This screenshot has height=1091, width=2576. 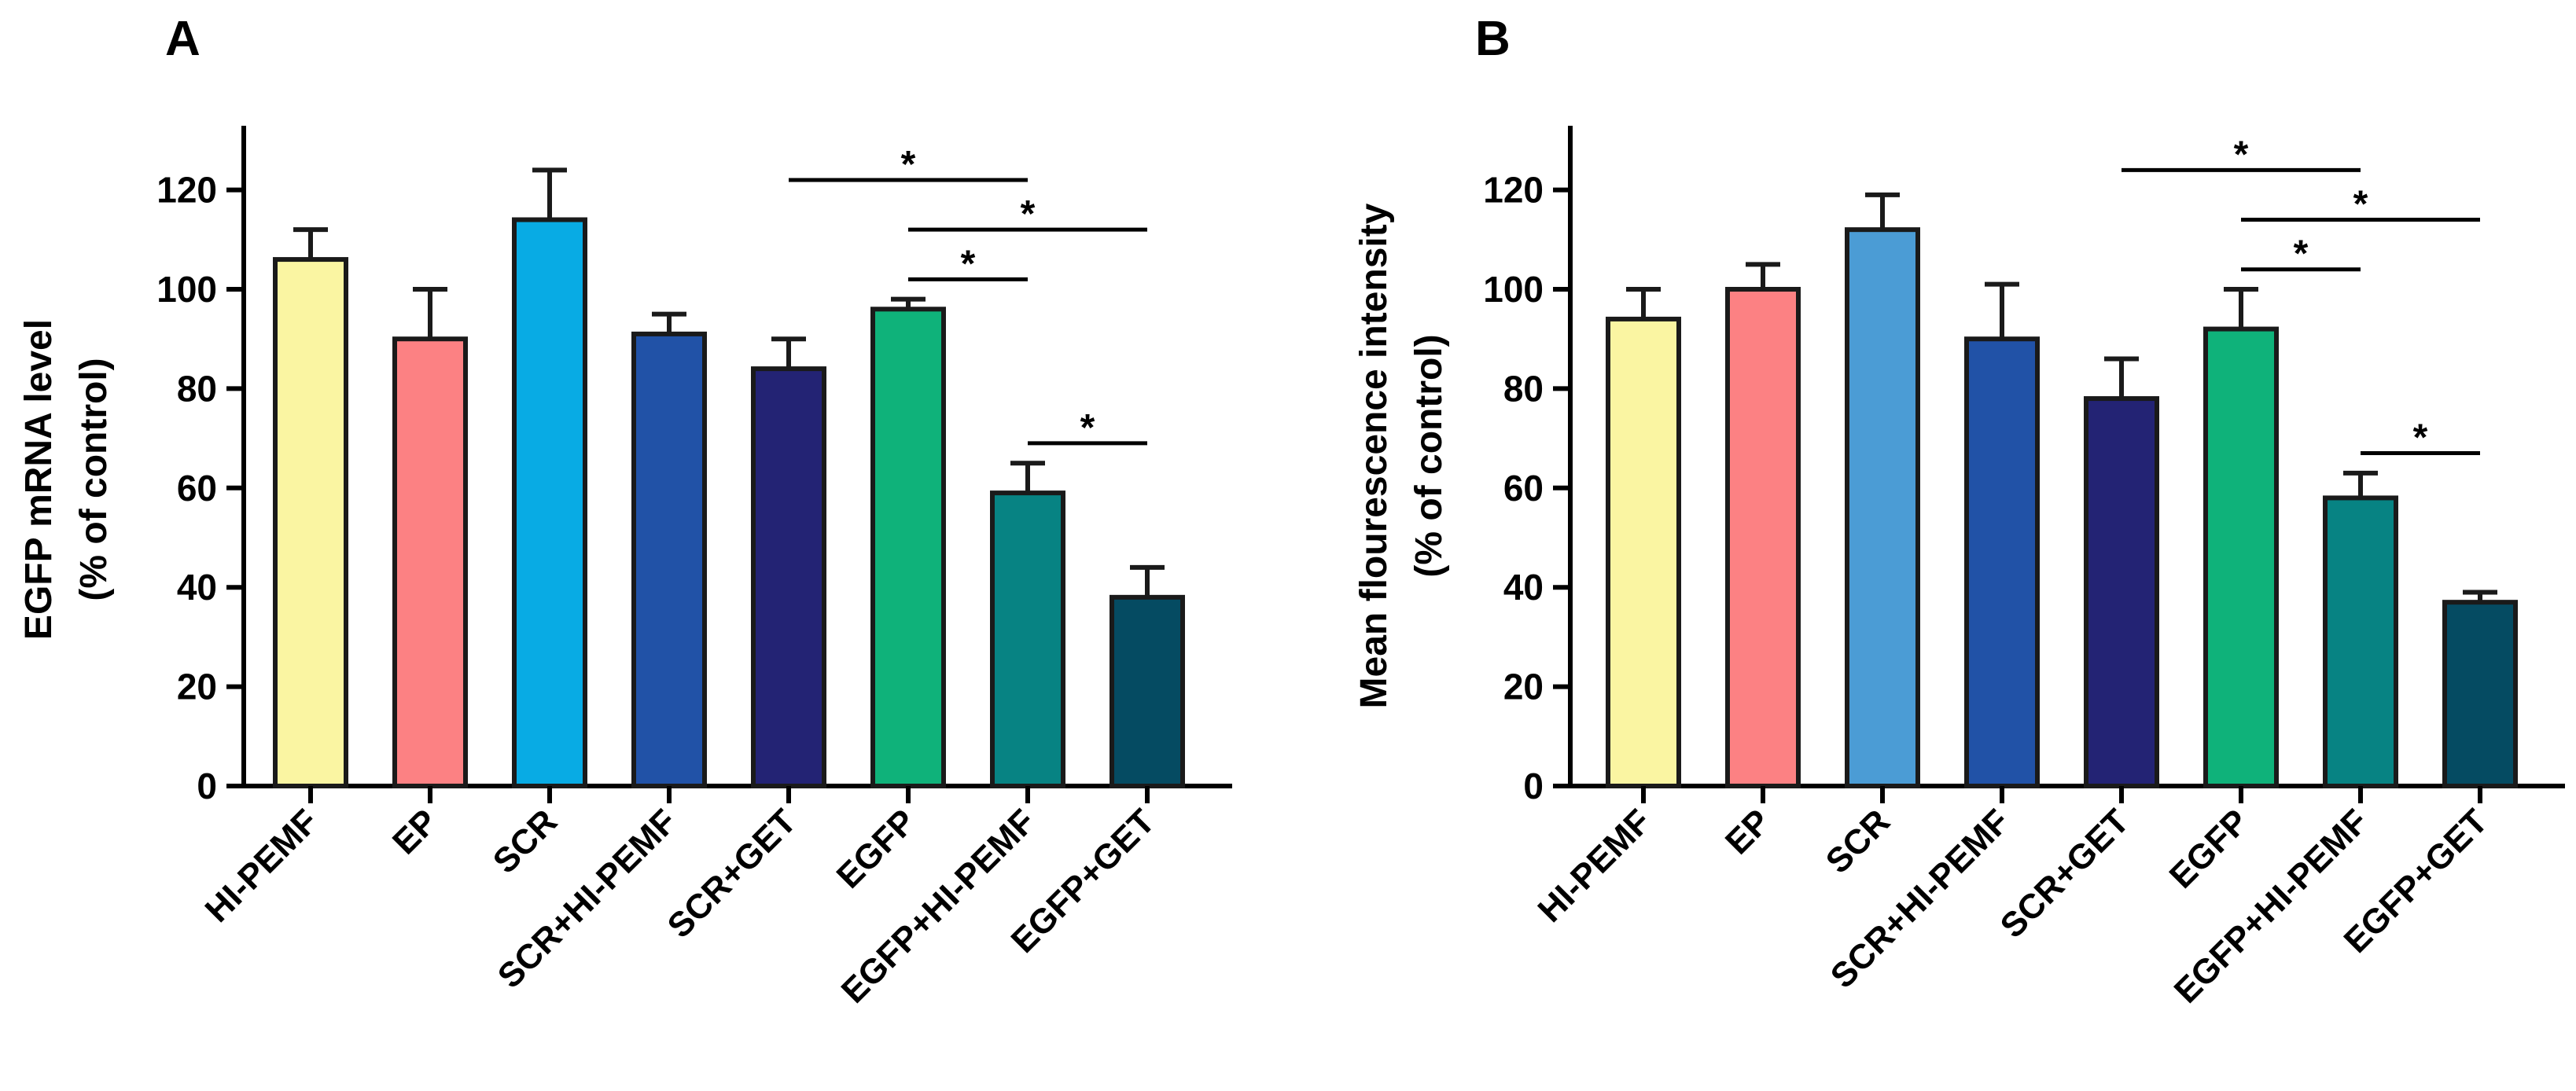 I want to click on panel-a-x-tick-label: EP, so click(x=415, y=831).